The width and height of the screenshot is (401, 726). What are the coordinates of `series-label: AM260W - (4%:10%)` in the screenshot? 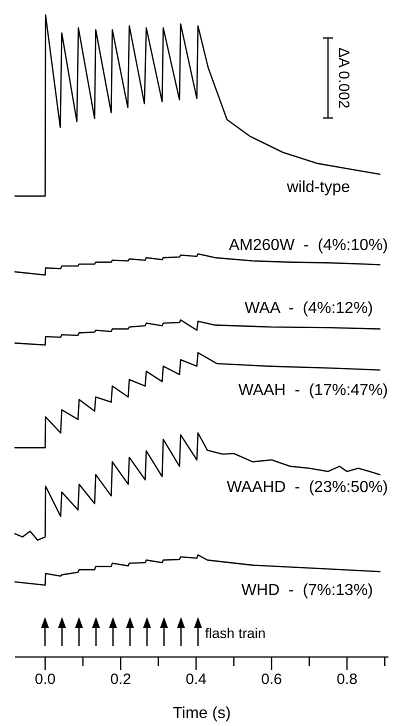 It's located at (308, 245).